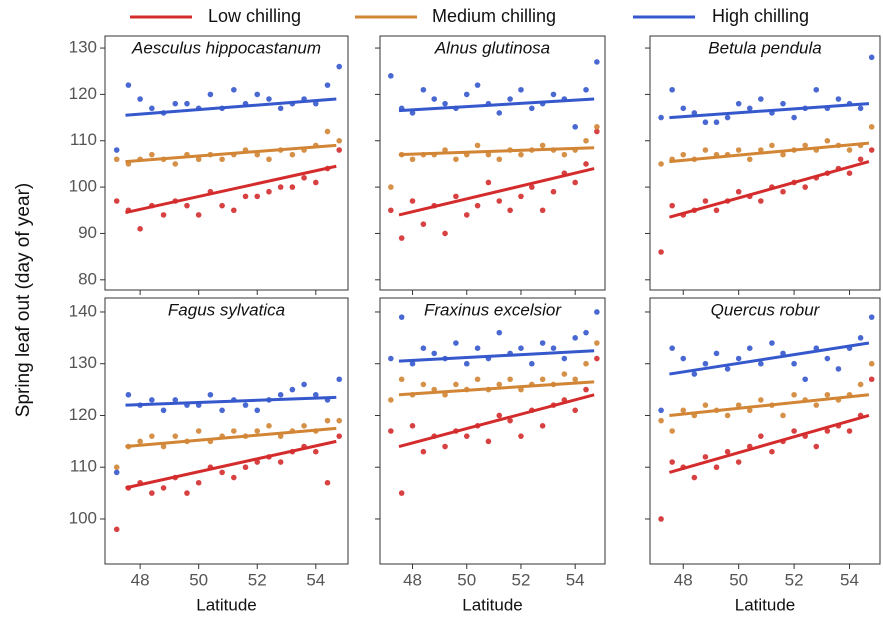  Describe the element at coordinates (83, 414) in the screenshot. I see `y-tick-label: 120` at that location.